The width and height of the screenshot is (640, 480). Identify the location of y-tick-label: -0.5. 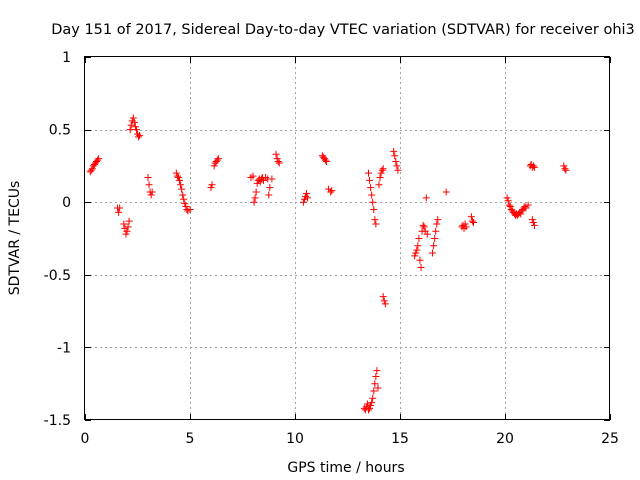
(57, 276).